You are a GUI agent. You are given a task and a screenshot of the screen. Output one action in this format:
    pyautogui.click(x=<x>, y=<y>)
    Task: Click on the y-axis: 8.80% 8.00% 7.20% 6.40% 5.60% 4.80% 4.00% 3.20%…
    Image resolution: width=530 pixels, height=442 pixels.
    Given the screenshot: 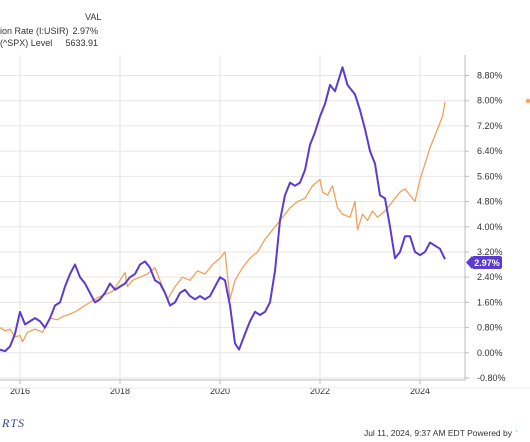 What is the action you would take?
    pyautogui.click(x=485, y=219)
    